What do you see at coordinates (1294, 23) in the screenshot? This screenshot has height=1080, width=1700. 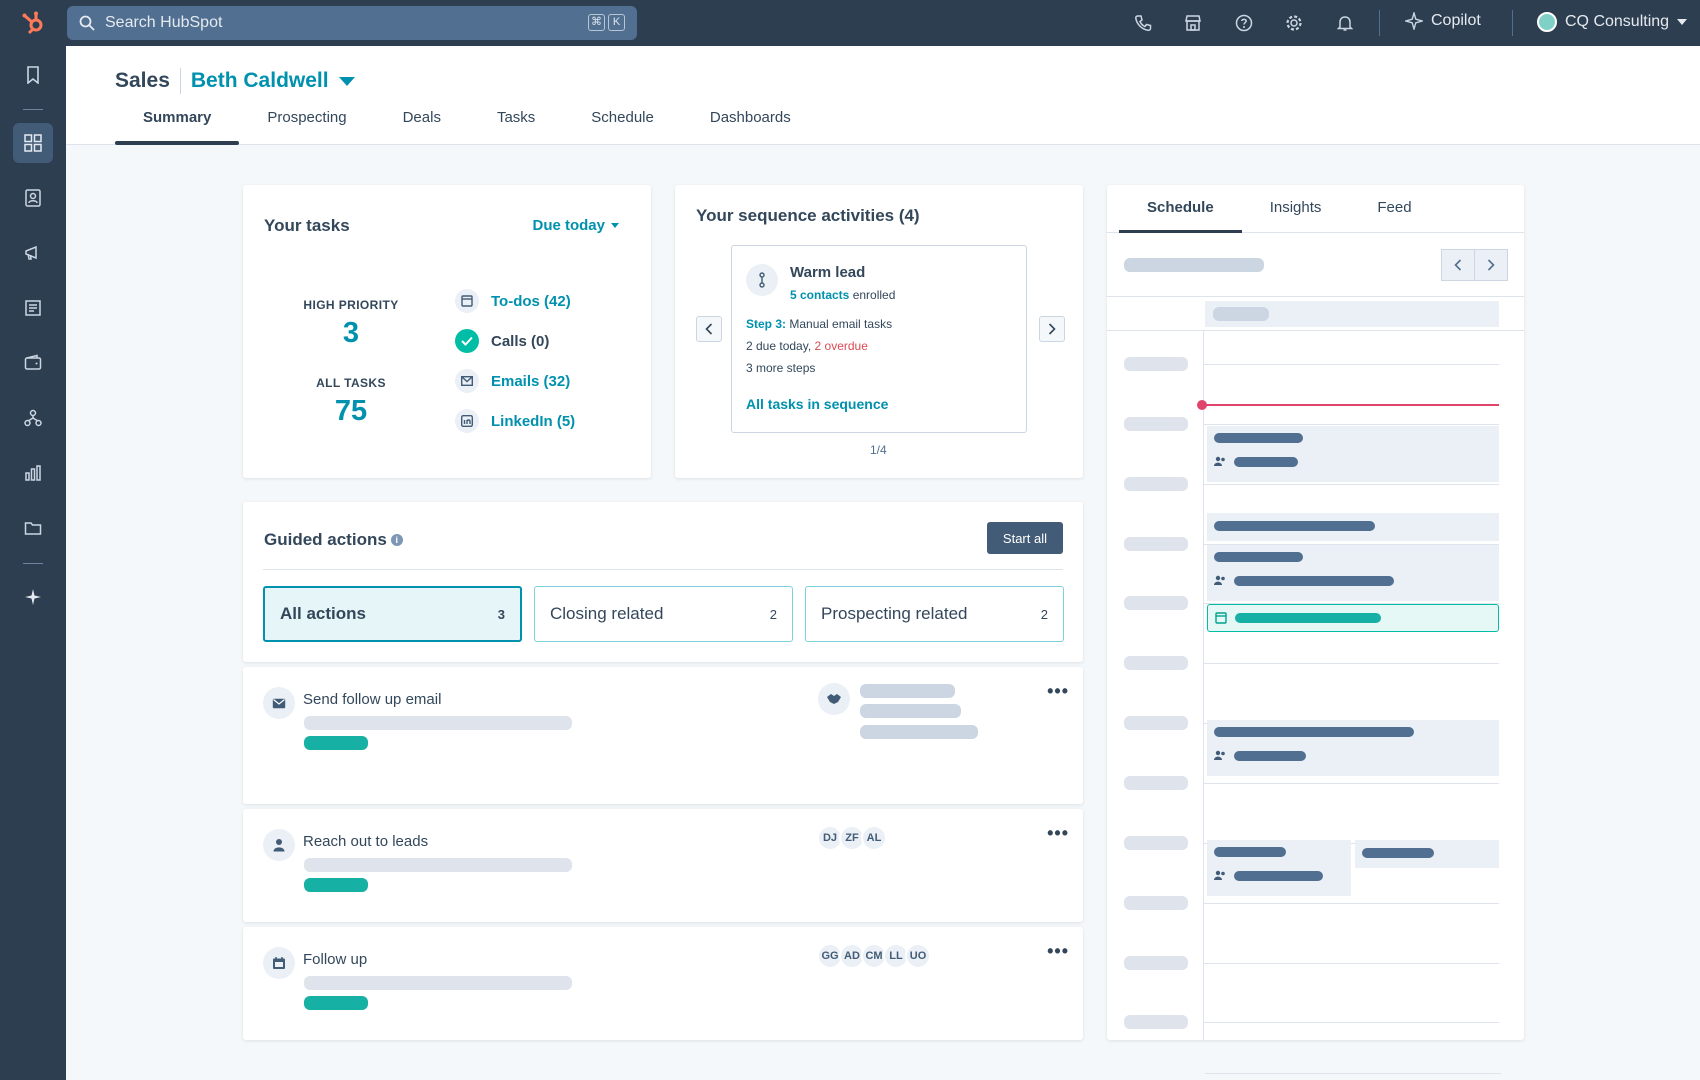 I see `settings-gear-icon` at bounding box center [1294, 23].